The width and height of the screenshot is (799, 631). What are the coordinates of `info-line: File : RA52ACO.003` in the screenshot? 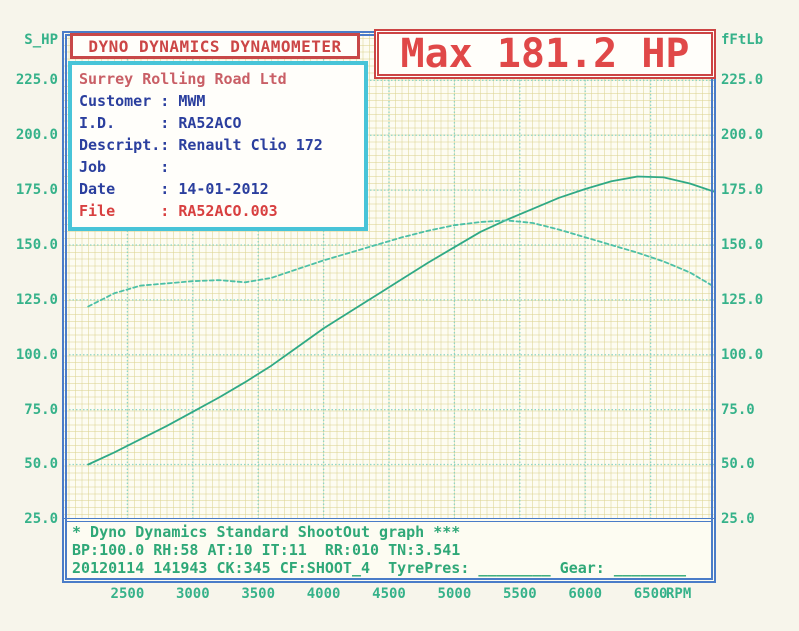 It's located at (178, 211).